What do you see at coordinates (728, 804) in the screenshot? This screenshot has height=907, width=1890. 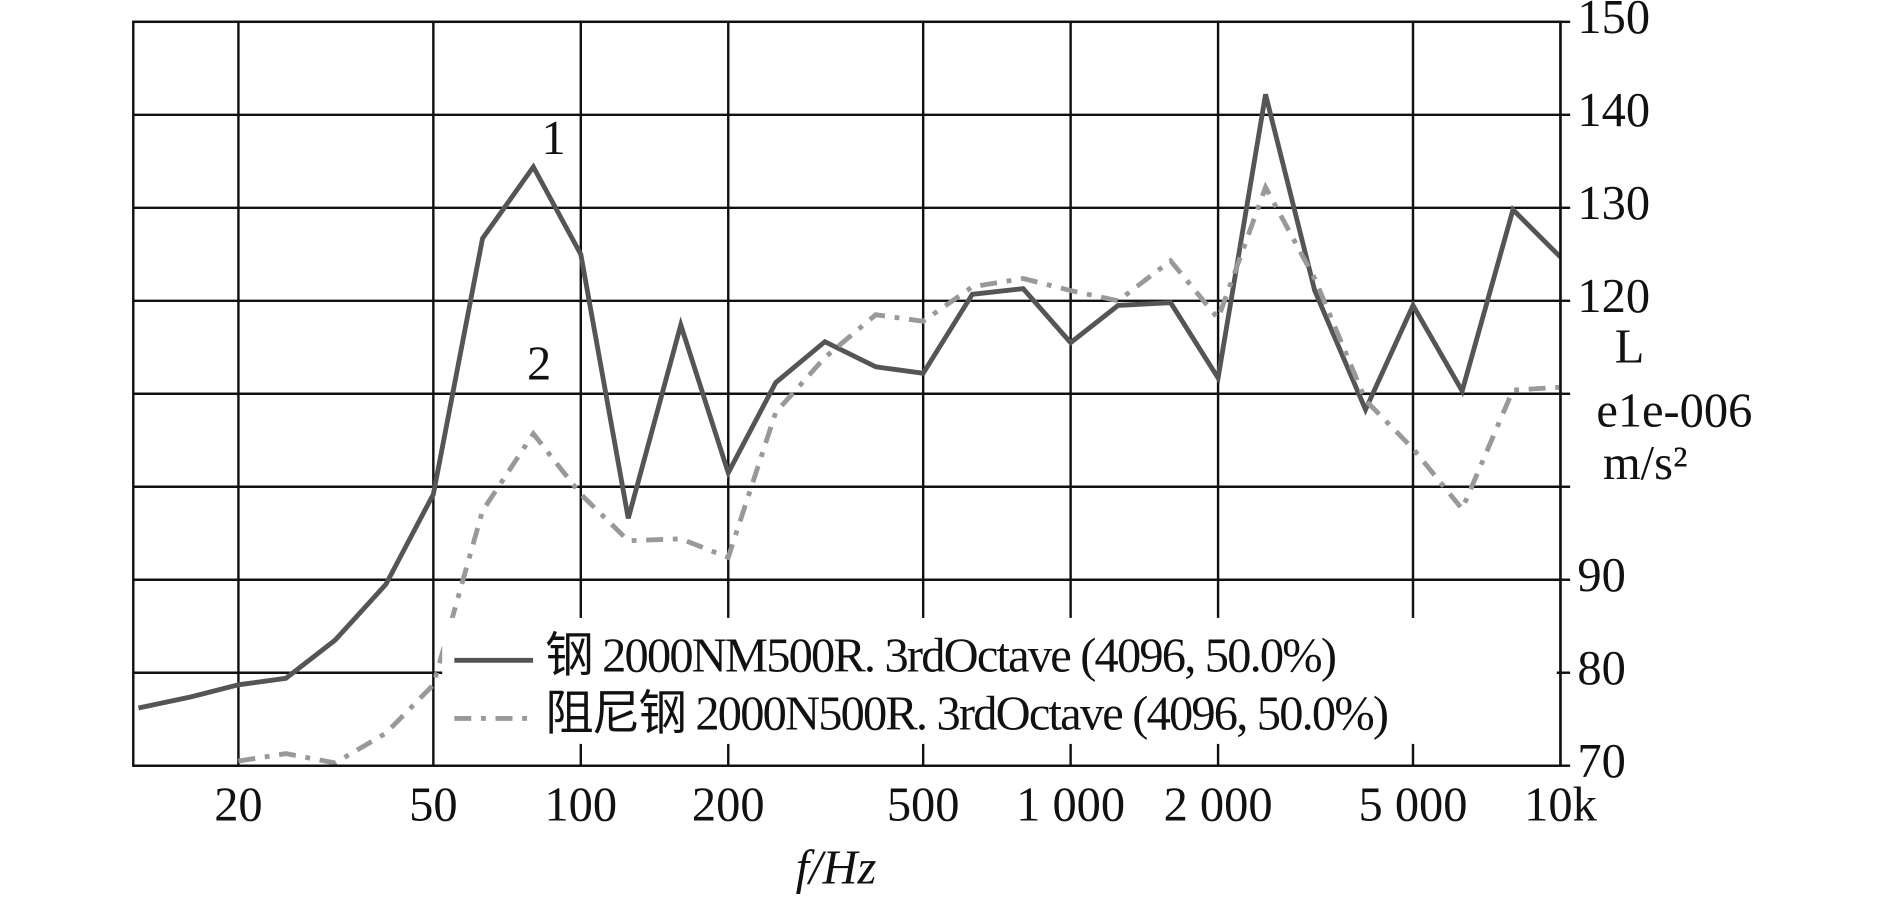 I see `x-tick-label: 200` at bounding box center [728, 804].